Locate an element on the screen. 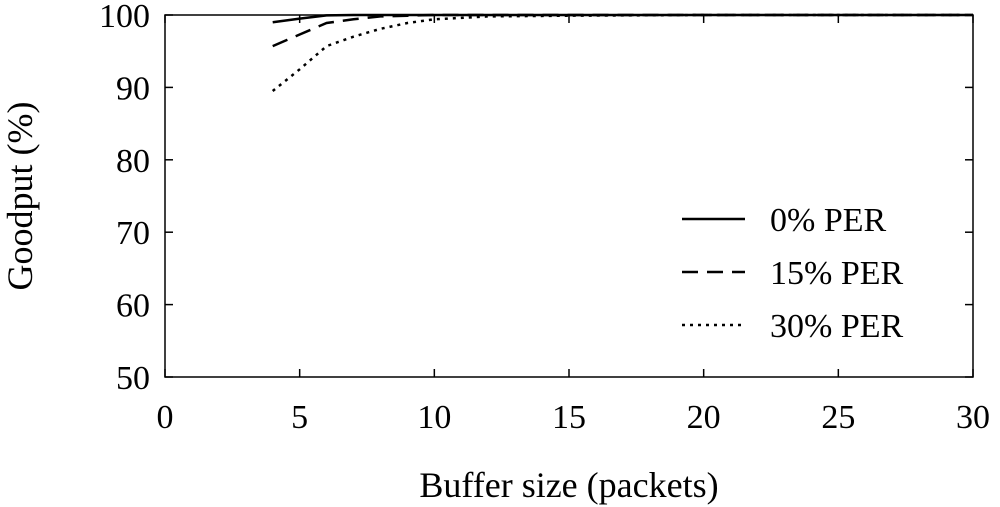 Image resolution: width=1000 pixels, height=507 pixels. legend-label: 30% PER is located at coordinates (837, 326).